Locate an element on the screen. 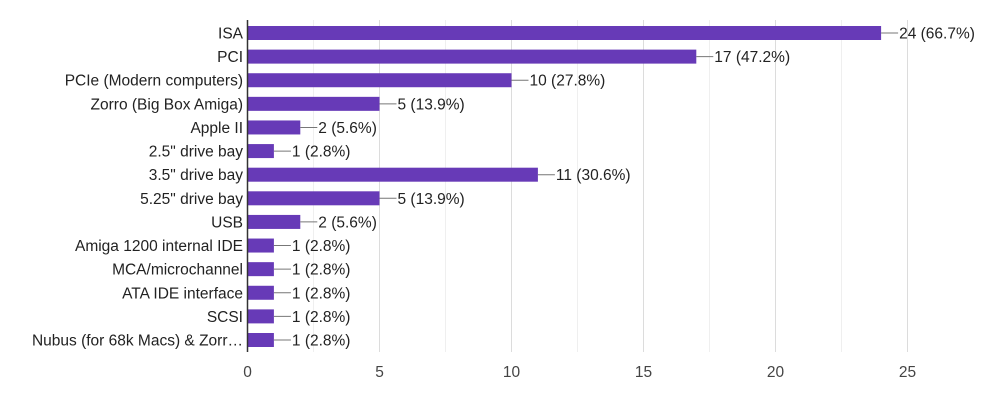 Image resolution: width=1000 pixels, height=416 pixels. x-tick-label: 0 is located at coordinates (247, 372).